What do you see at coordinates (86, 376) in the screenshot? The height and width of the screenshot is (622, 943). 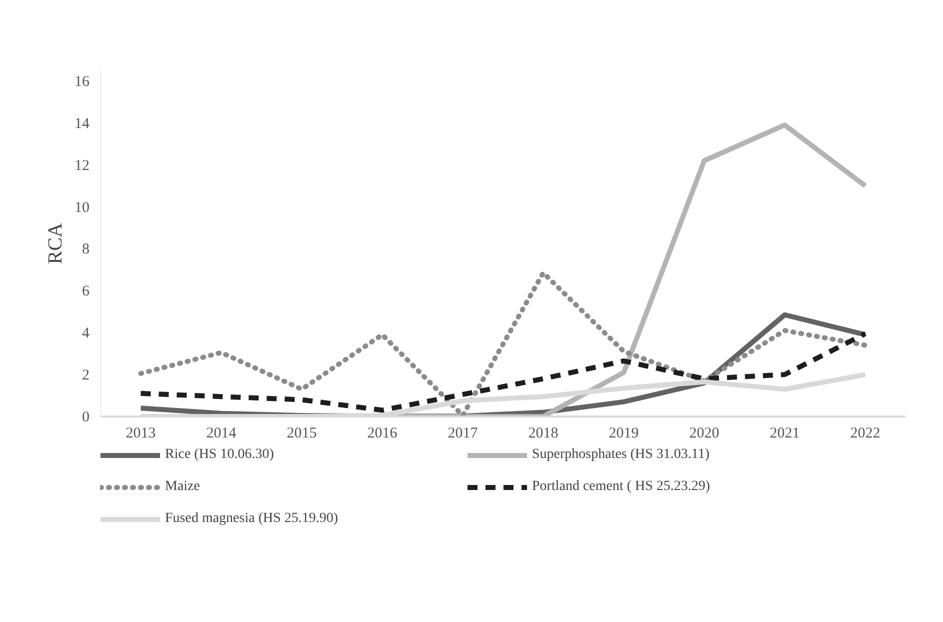 I see `y-tick-label: 2` at bounding box center [86, 376].